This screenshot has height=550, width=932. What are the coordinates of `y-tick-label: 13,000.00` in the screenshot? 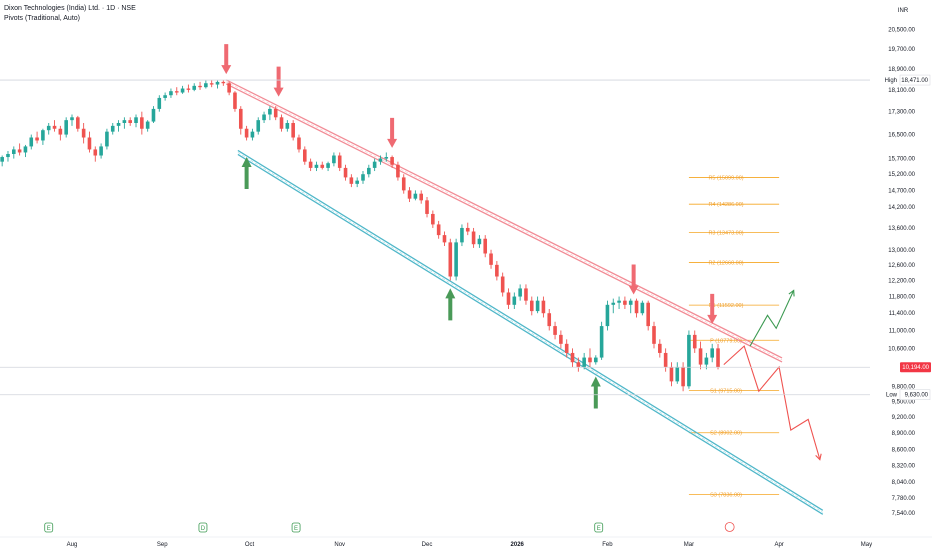 It's located at (901, 251).